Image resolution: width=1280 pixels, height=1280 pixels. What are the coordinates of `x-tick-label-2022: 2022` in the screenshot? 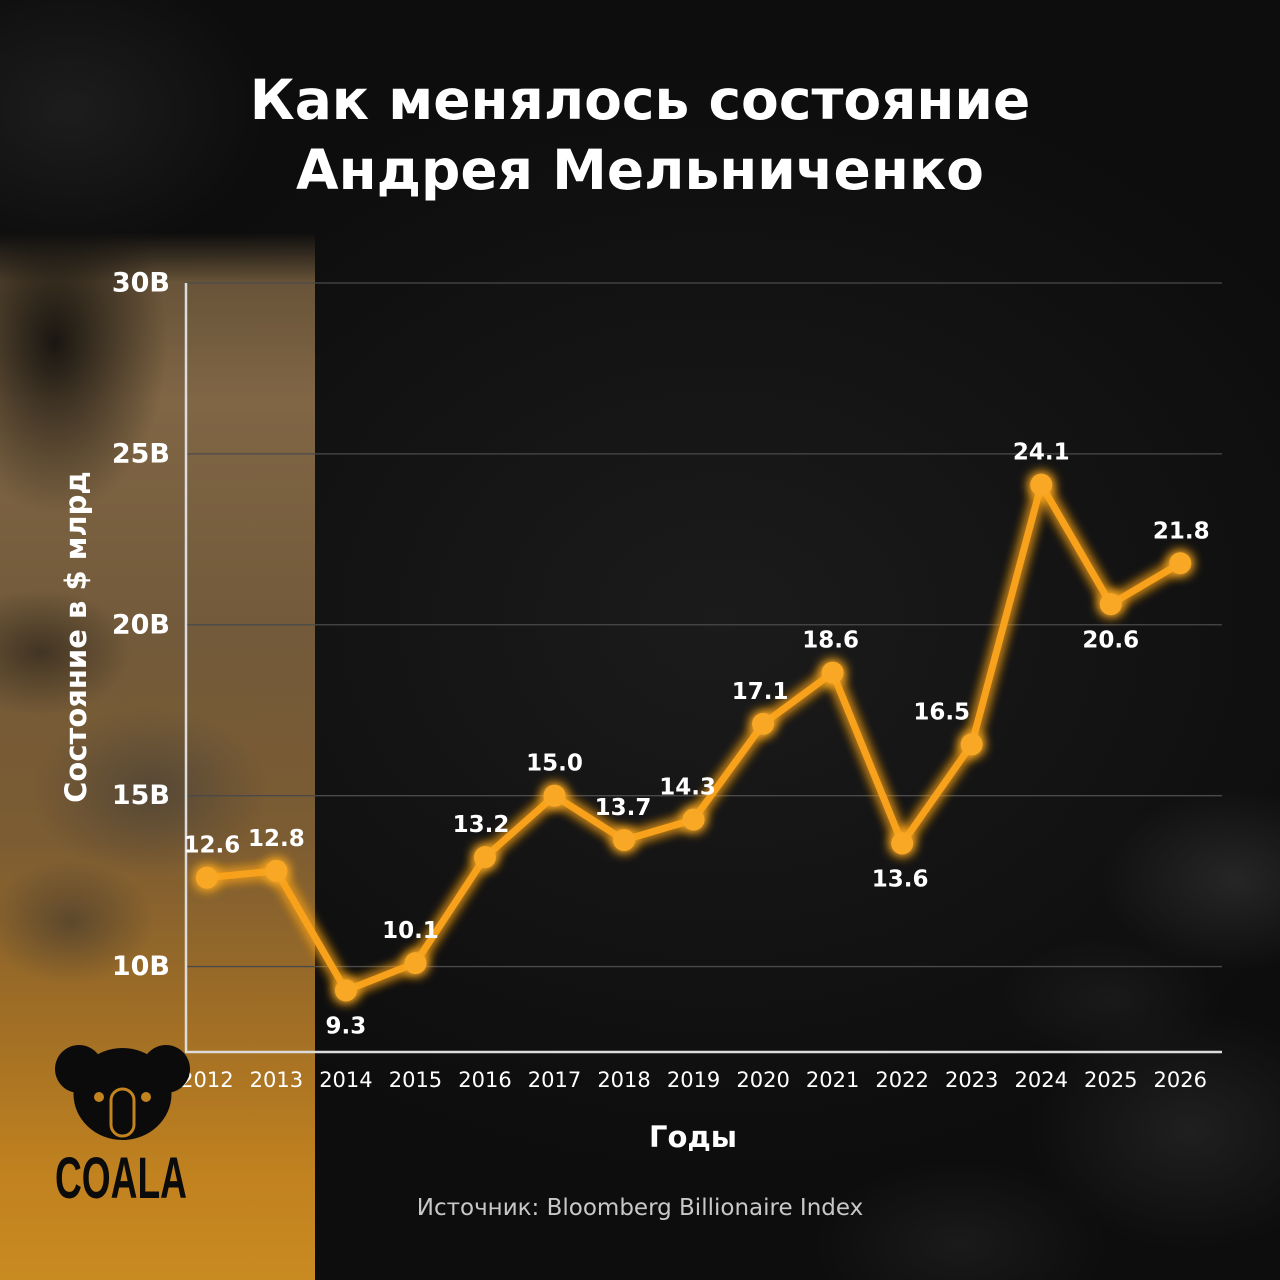 It's located at (901, 1080).